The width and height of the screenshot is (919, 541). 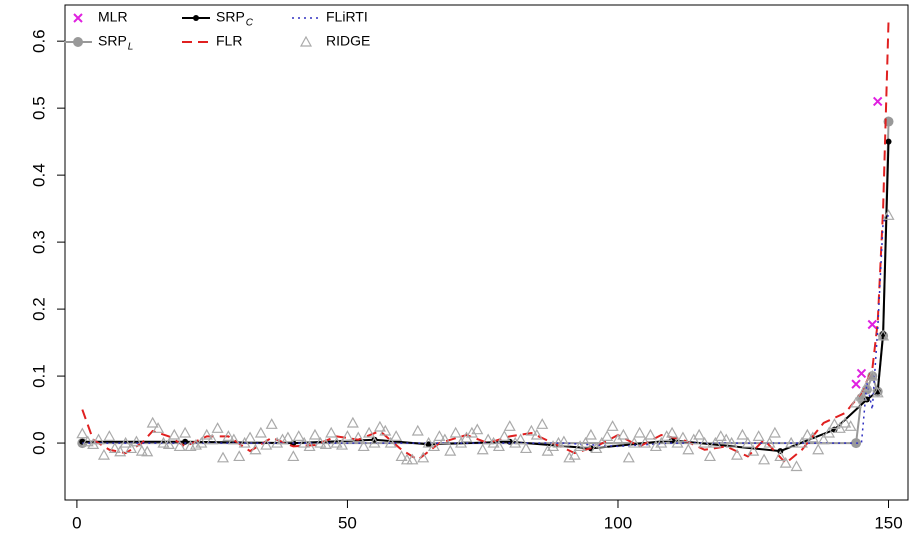 I want to click on y-tick-label: 0.1, so click(x=38, y=376).